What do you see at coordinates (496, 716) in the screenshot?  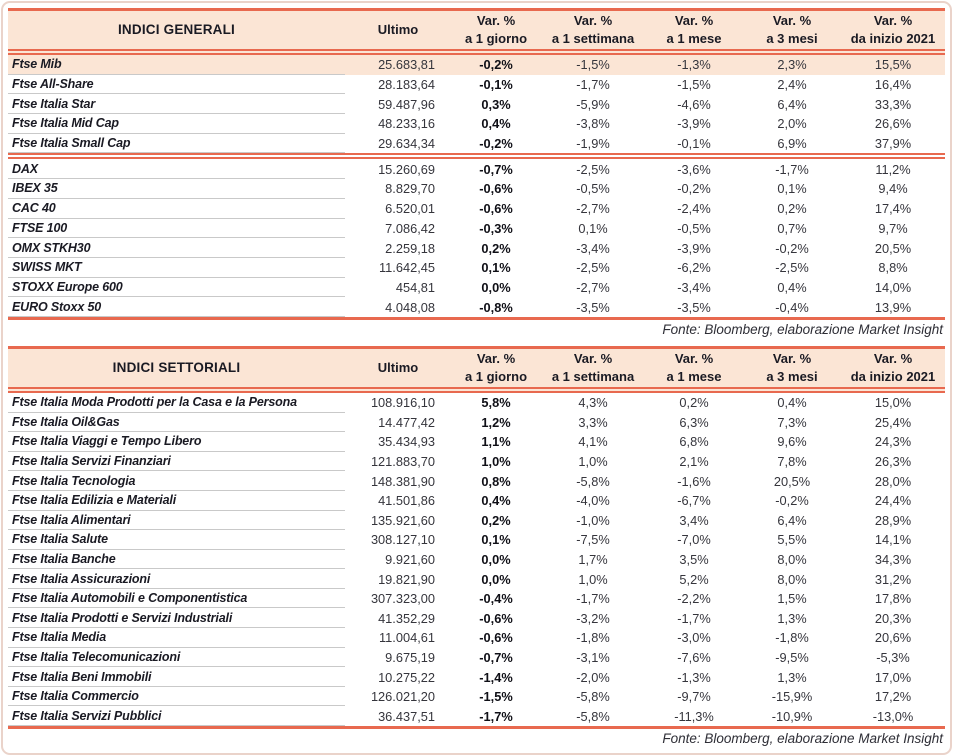 I see `var-1d-value: -1,7%` at bounding box center [496, 716].